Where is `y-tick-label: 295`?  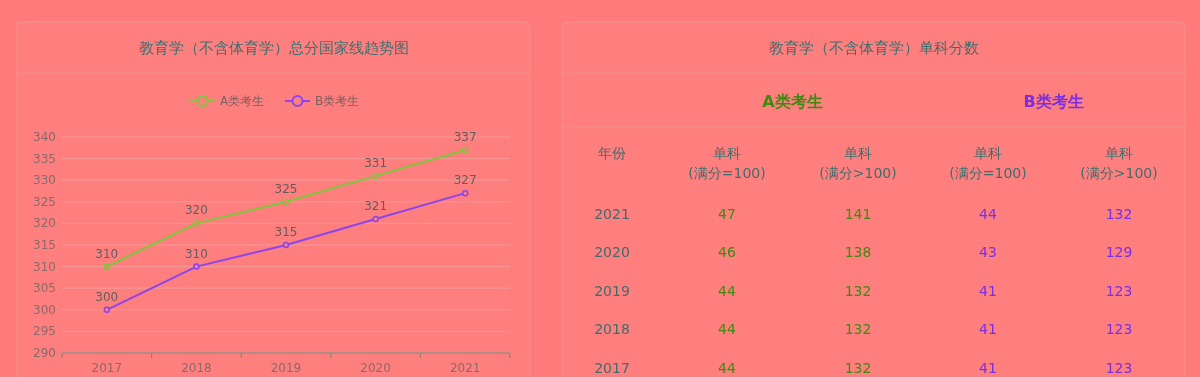 y-tick-label: 295 is located at coordinates (44, 331).